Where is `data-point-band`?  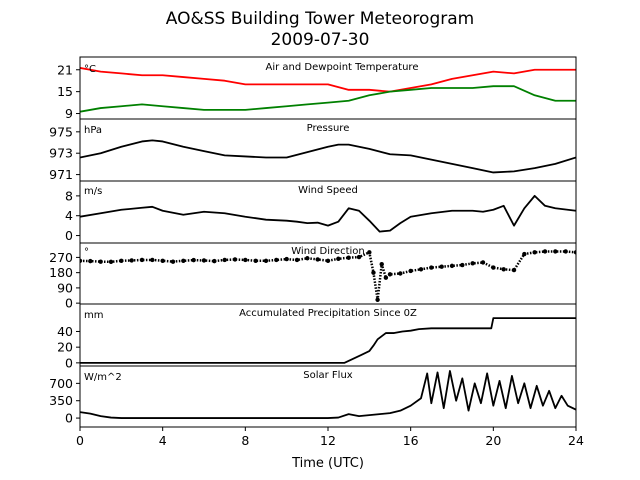 data-point-band is located at coordinates (328, 275).